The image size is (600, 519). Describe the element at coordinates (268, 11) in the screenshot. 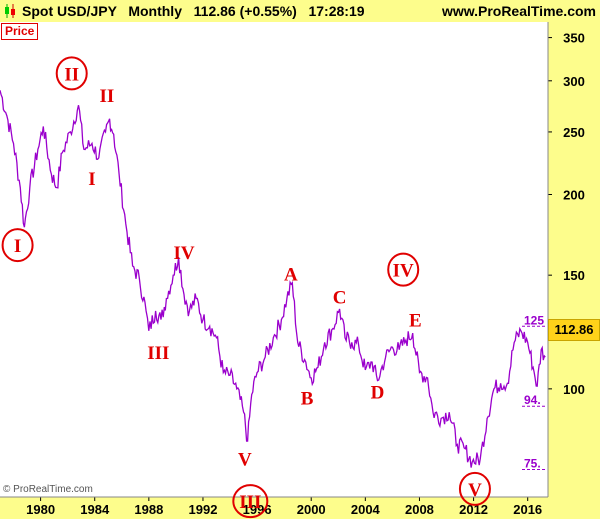

I see `price-change: (+0.55%)` at that location.